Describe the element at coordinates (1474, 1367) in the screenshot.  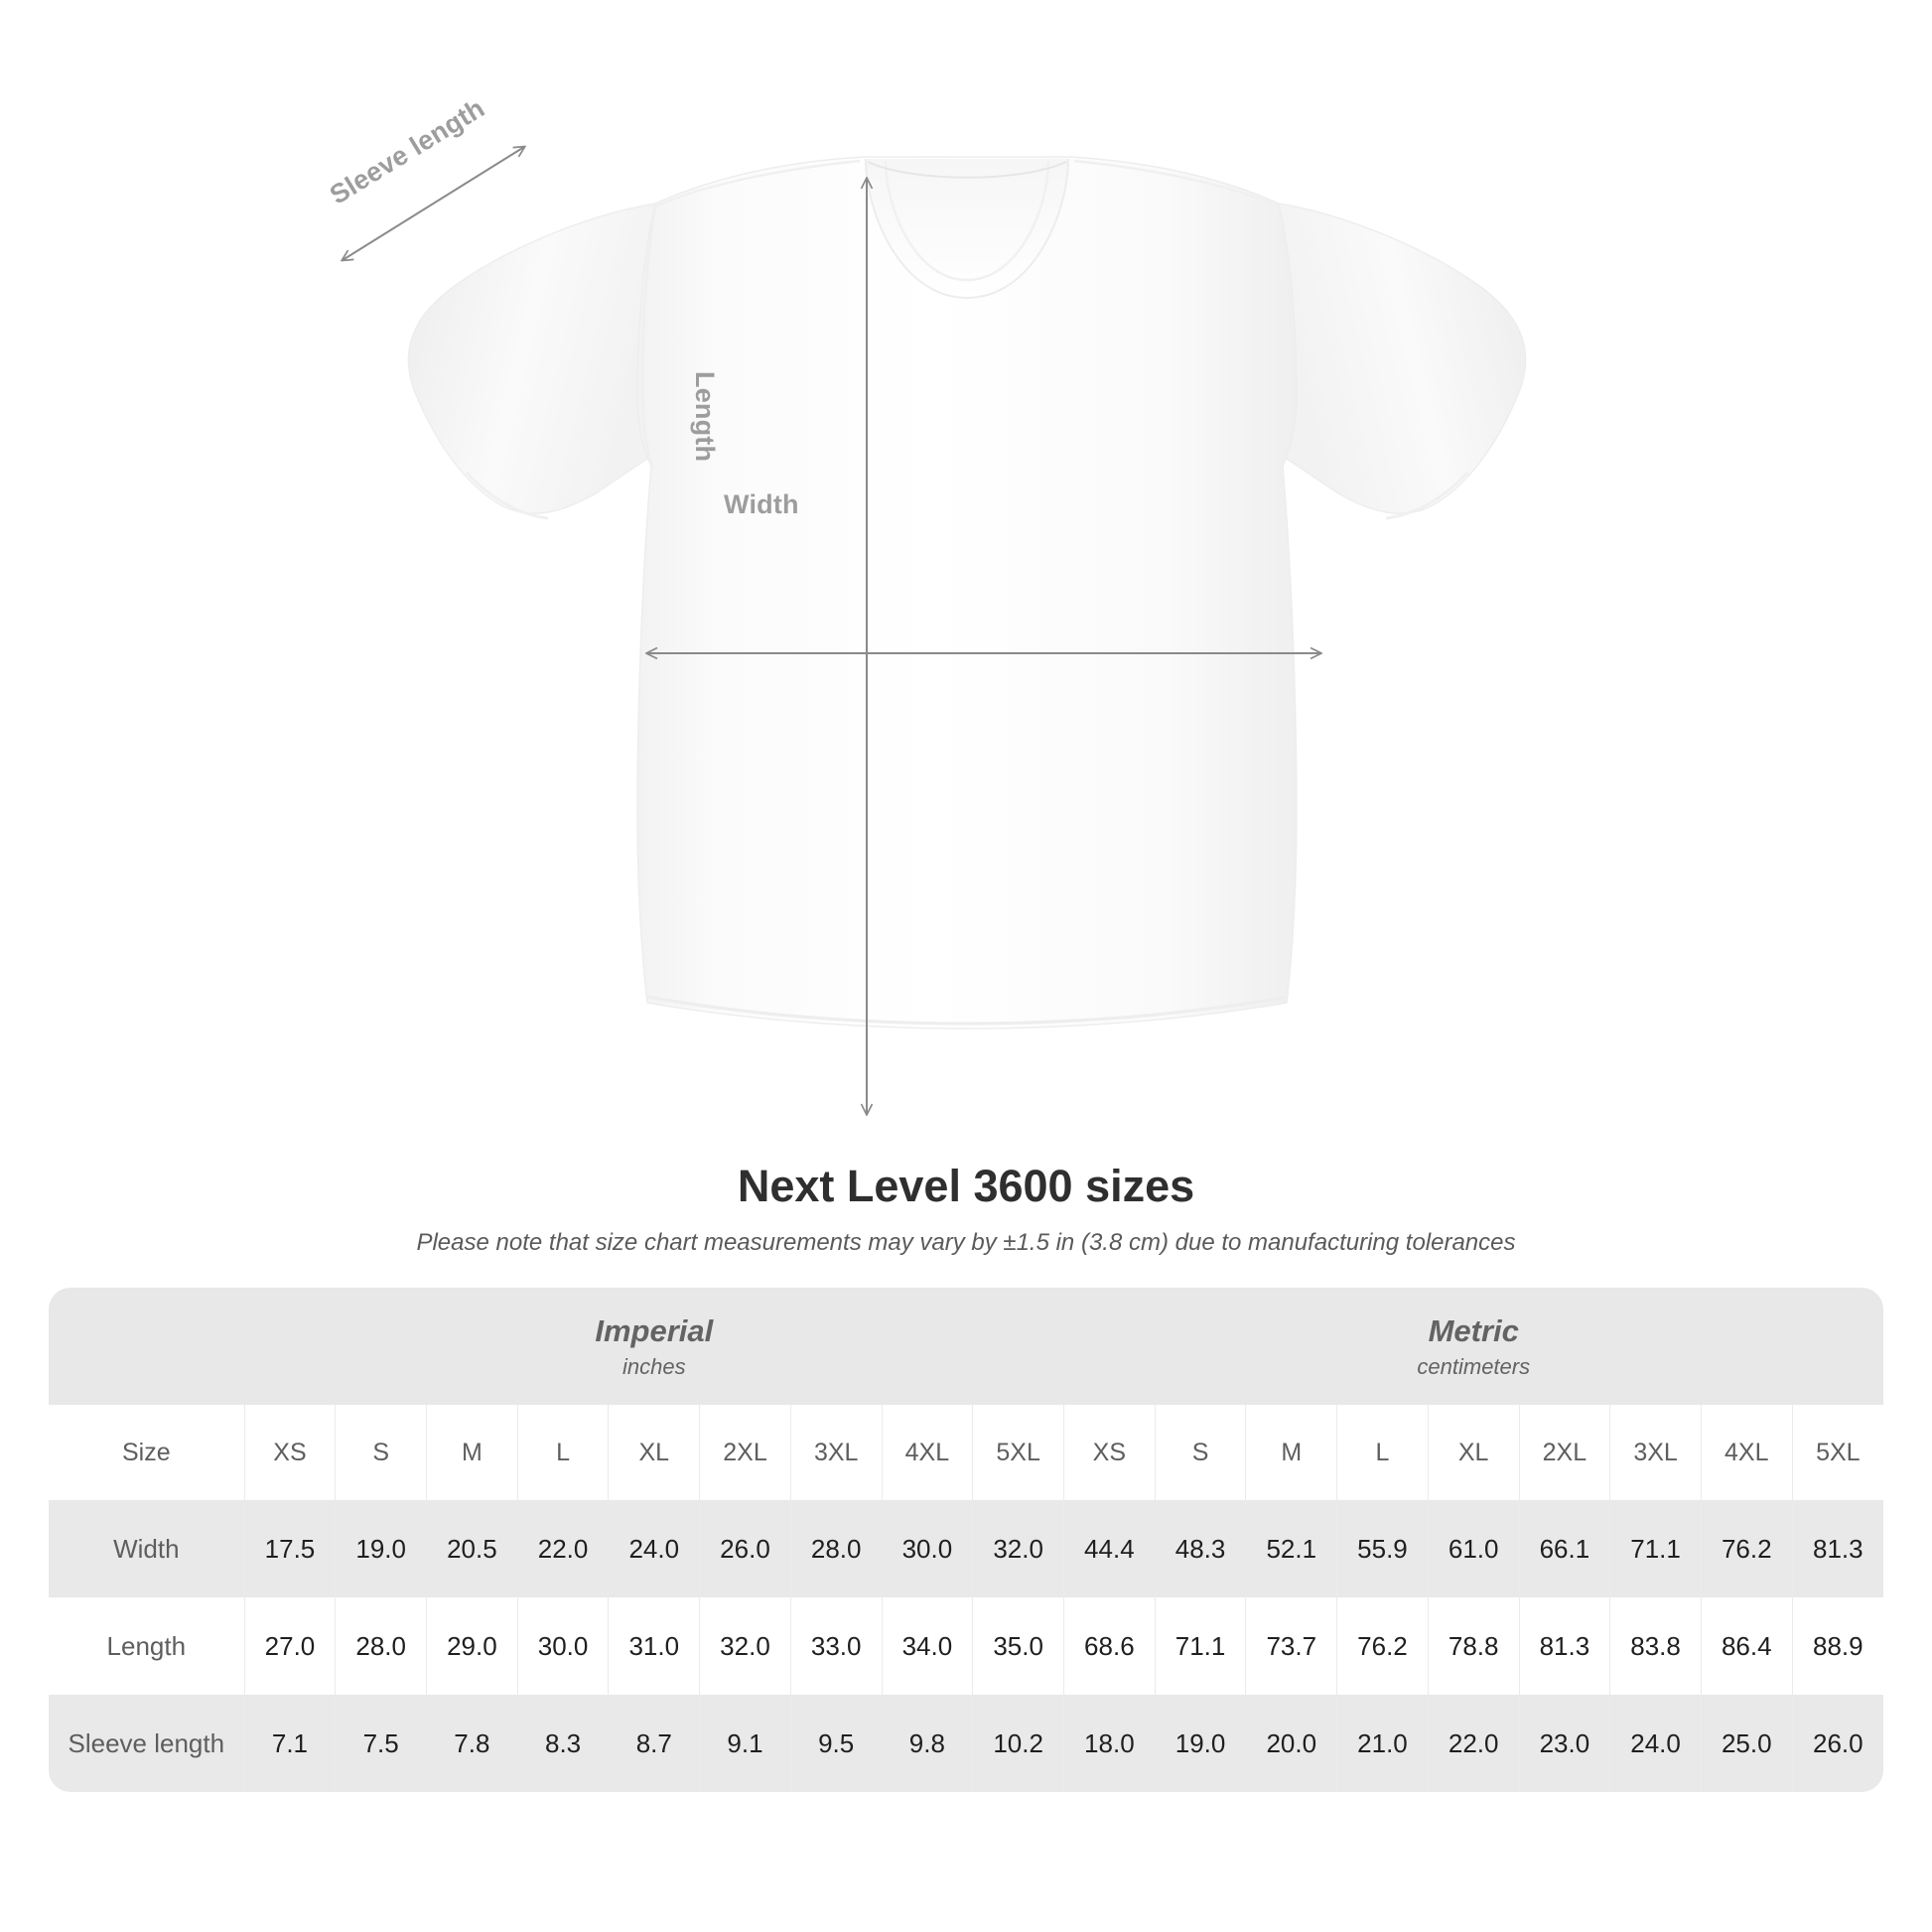
I see `unit-subtitle: centimeters` at that location.